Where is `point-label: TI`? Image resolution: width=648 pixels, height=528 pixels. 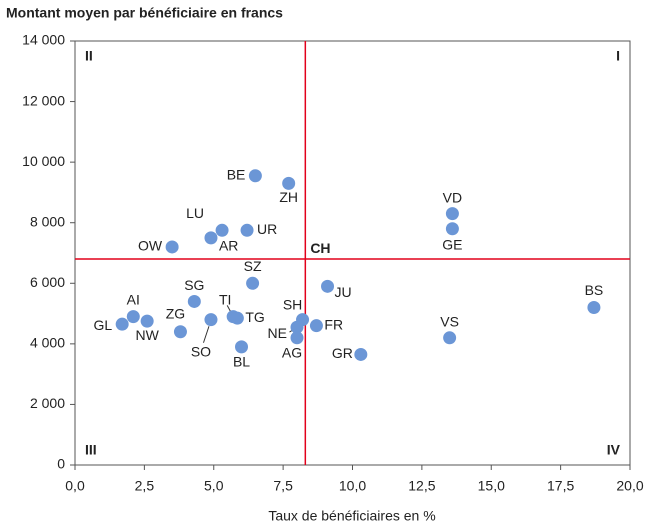 point-label: TI is located at coordinates (225, 299).